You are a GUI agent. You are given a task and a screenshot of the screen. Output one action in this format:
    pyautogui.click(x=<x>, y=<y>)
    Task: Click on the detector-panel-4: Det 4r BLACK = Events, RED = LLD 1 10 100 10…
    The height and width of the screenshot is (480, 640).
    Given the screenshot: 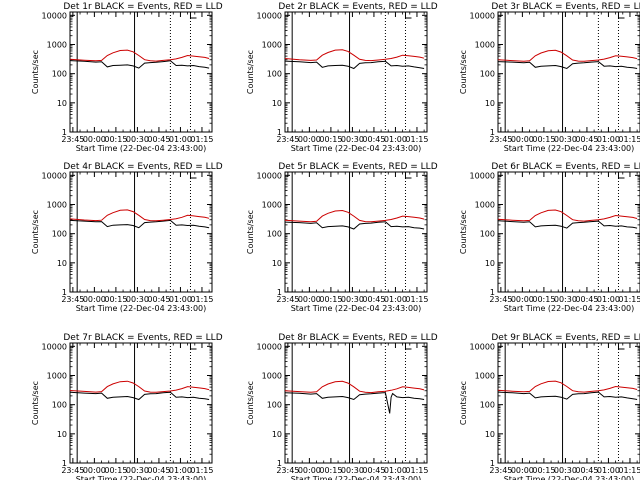 What is the action you would take?
    pyautogui.click(x=127, y=237)
    